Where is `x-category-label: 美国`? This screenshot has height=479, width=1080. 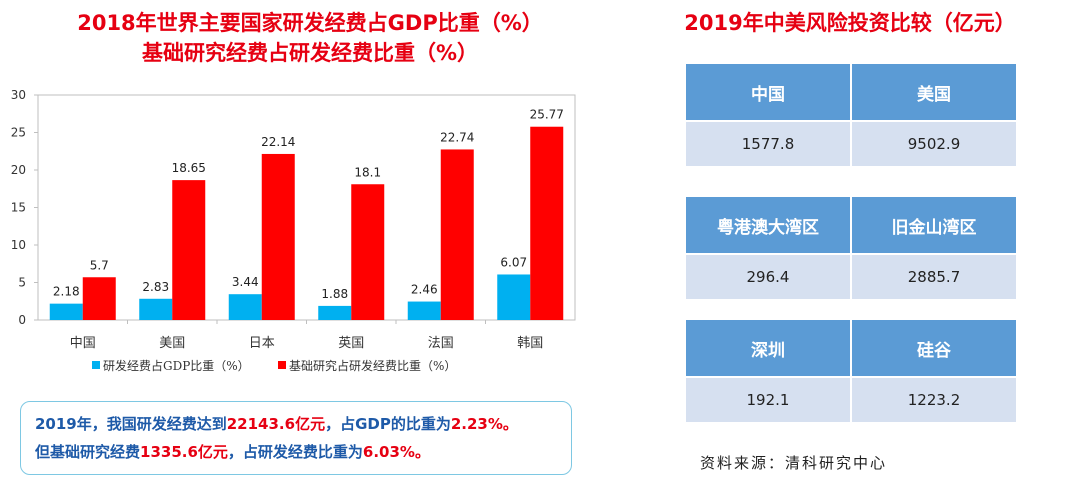 x-category-label: 美国 is located at coordinates (172, 343).